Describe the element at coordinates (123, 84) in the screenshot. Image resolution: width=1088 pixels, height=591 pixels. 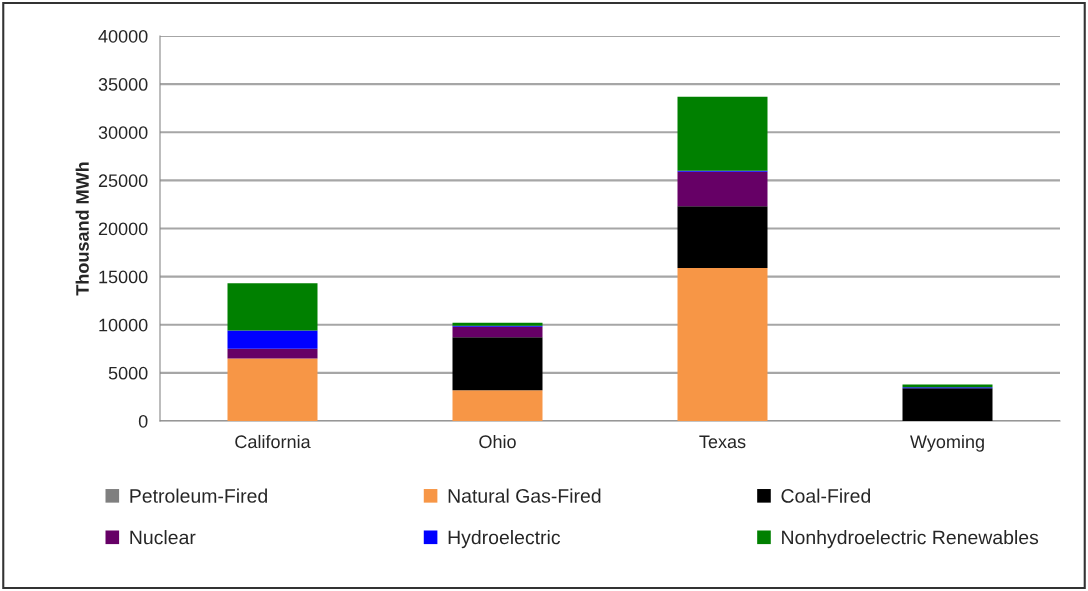
I see `y-tick-label: 35000` at that location.